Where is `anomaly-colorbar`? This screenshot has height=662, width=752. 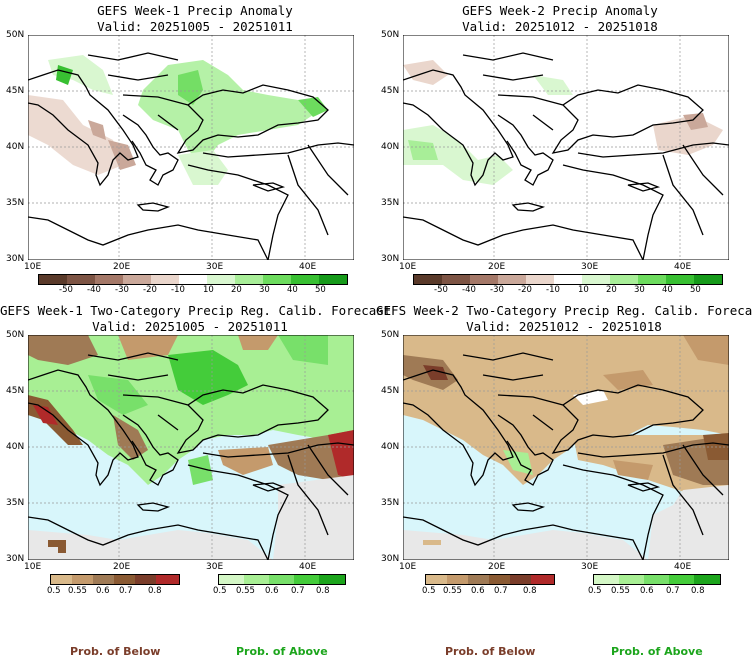 anomaly-colorbar is located at coordinates (568, 279).